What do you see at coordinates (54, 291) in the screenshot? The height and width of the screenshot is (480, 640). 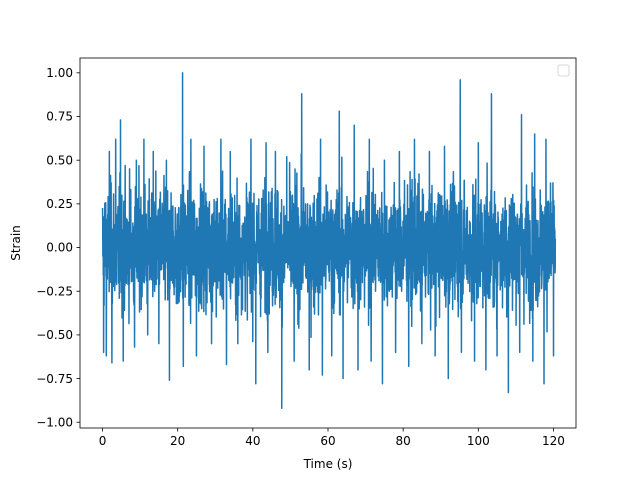 I see `y-tick-label: −0.25` at bounding box center [54, 291].